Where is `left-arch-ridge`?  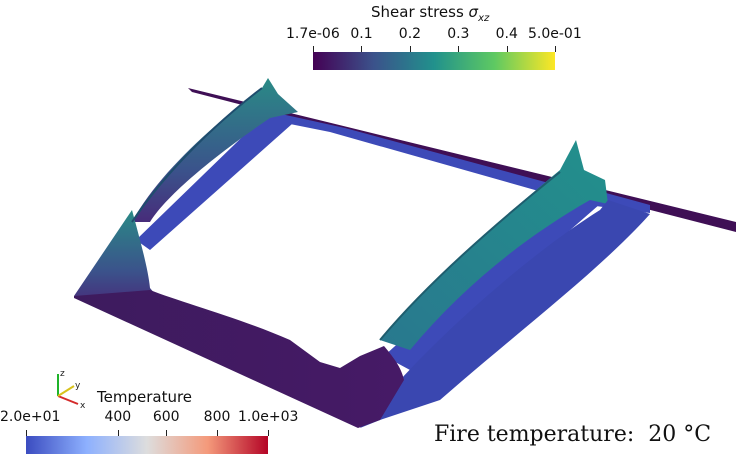
left-arch-ridge is located at coordinates (197, 155).